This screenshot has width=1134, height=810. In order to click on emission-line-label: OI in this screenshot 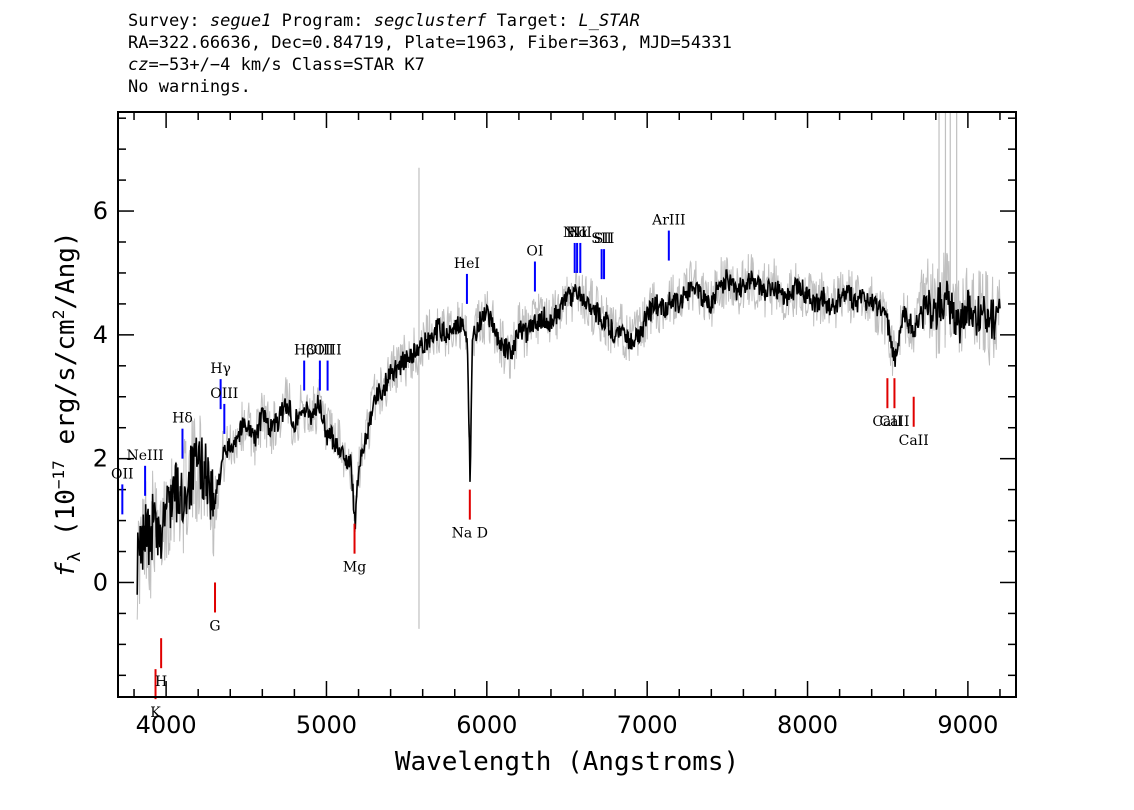, I will do `click(534, 252)`.